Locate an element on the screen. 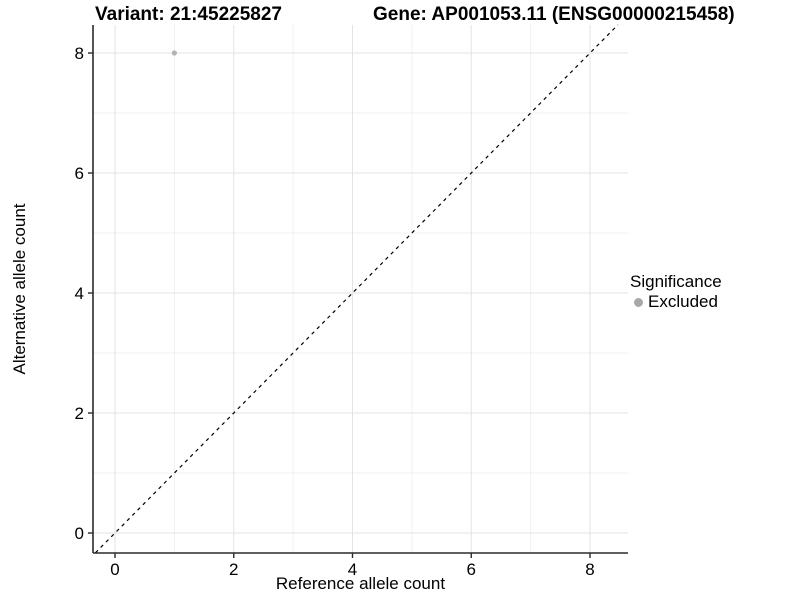 The height and width of the screenshot is (600, 800). x-tick-label: 2 is located at coordinates (233, 569).